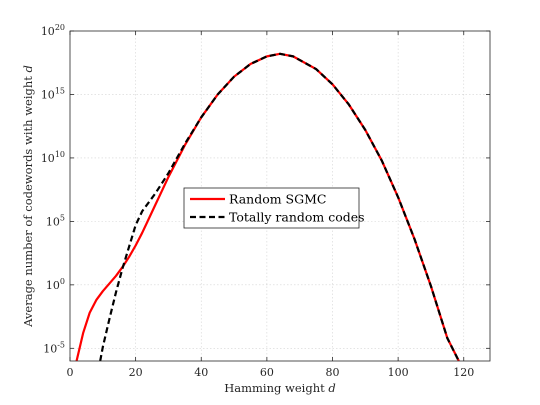 This screenshot has height=405, width=540. Describe the element at coordinates (28, 68) in the screenshot. I see `y-axis-title-var: d` at that location.